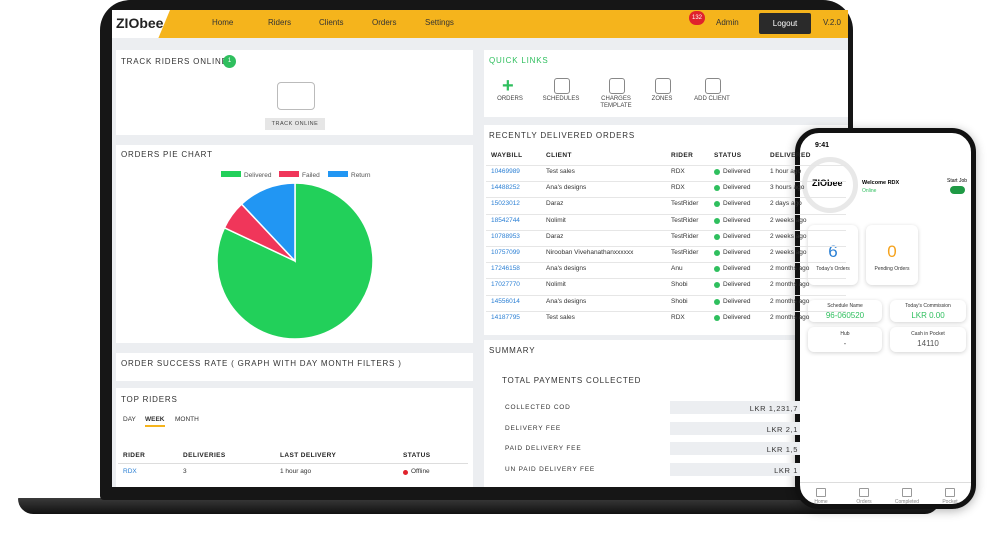  Describe the element at coordinates (616, 102) in the screenshot. I see `quick-link: CHARGES TEMPLATE` at that location.